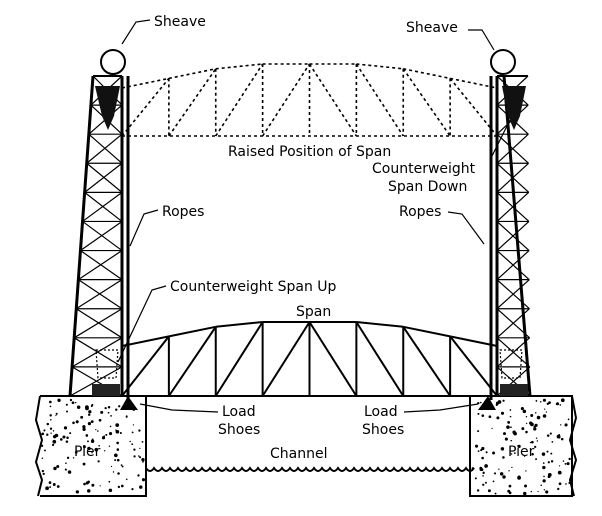  What do you see at coordinates (239, 412) in the screenshot?
I see `label-load-shoes-left-1: Load` at bounding box center [239, 412].